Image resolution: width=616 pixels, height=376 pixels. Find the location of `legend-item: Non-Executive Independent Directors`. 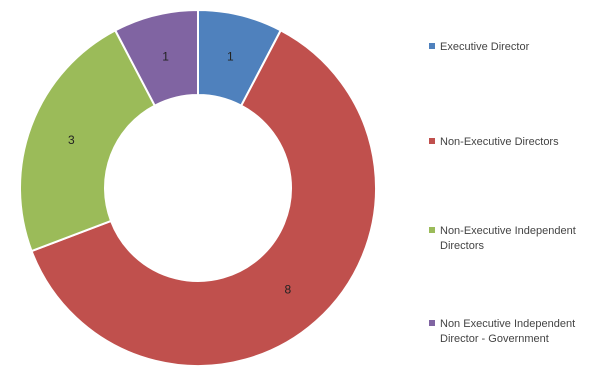

legend-item: Non-Executive Independent Directors is located at coordinates (502, 238).